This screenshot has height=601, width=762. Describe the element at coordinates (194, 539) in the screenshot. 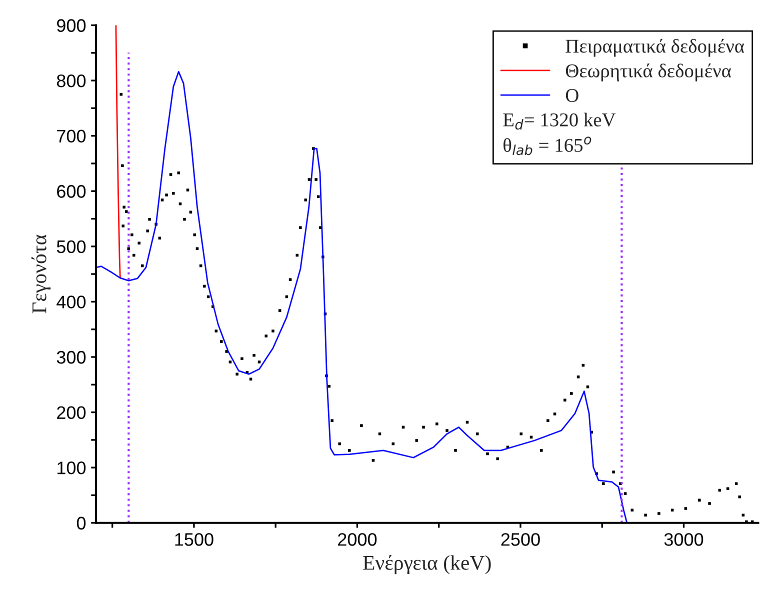

I see `x-tick-label: 1500` at that location.